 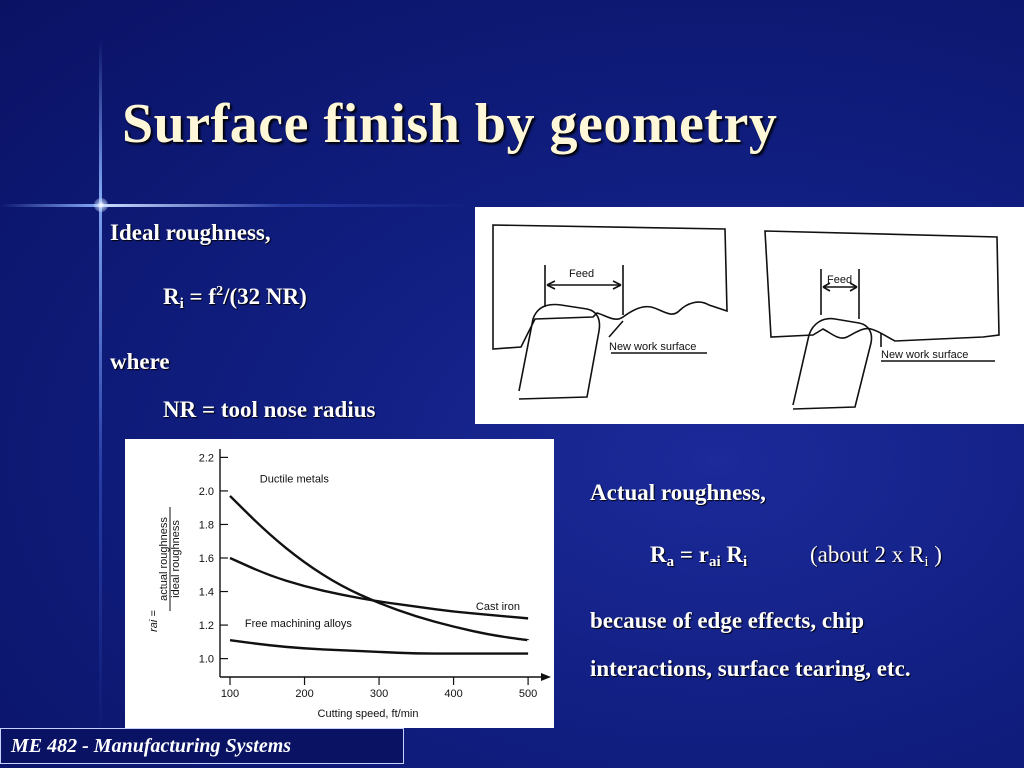 I want to click on series-label-ductile-metals: Ductile metals, so click(x=295, y=480).